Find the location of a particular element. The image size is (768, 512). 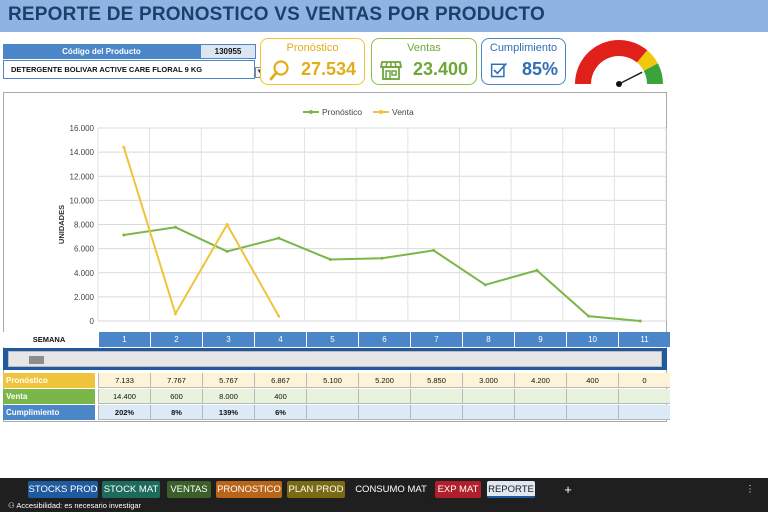

product-code-value: 130955 is located at coordinates (228, 51).